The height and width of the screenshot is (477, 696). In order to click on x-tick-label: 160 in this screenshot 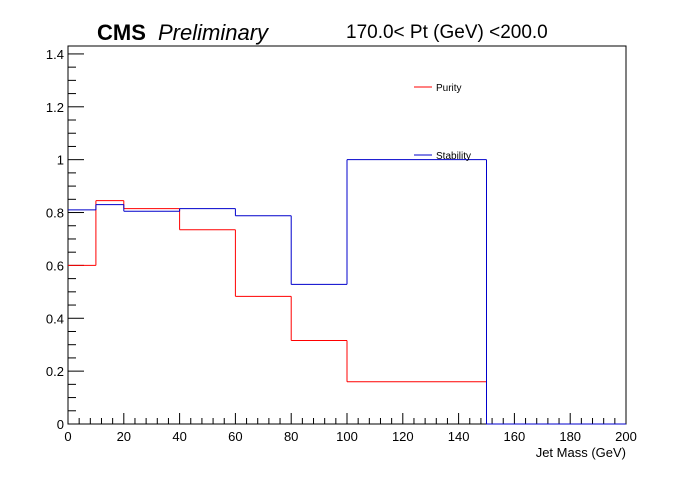, I will do `click(515, 436)`.